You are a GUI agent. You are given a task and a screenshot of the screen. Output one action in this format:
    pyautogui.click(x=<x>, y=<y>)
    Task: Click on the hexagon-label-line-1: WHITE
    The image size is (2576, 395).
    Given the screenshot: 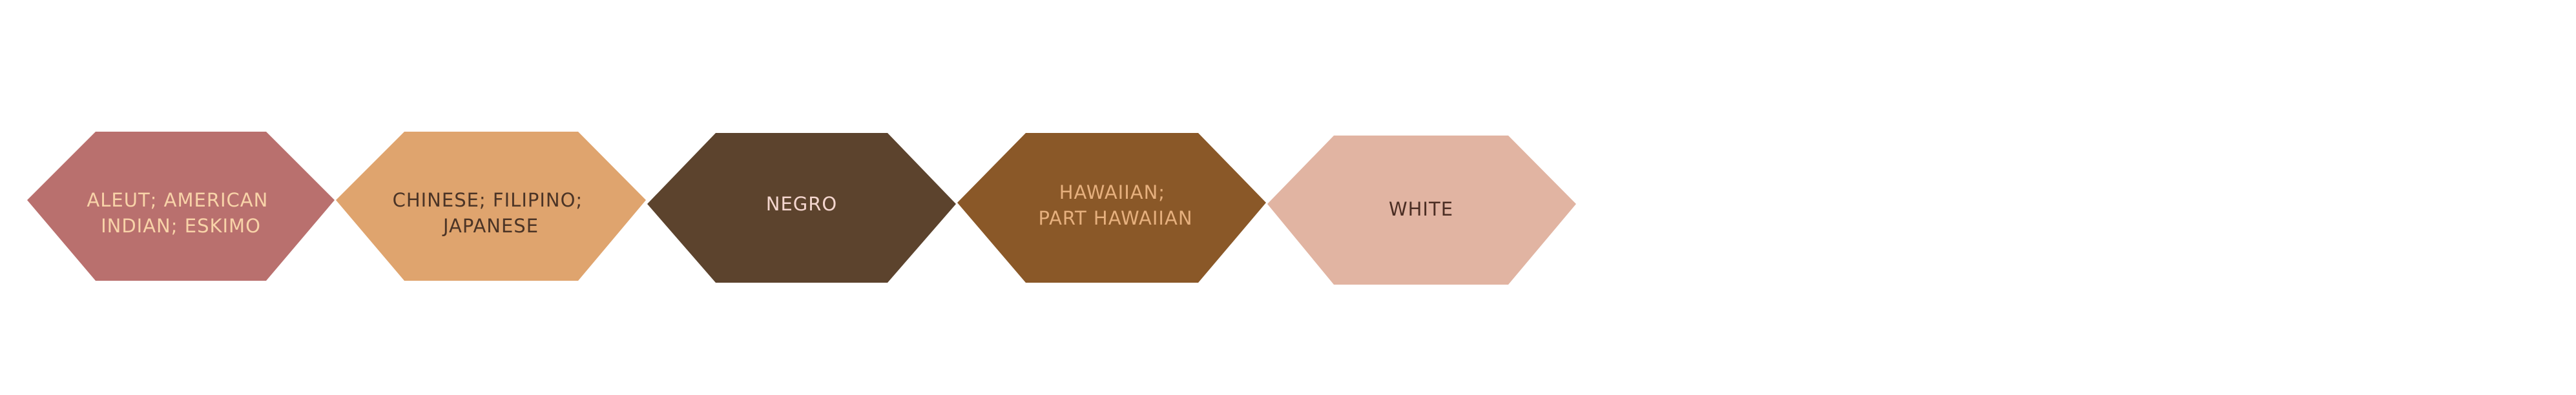 What is the action you would take?
    pyautogui.click(x=1421, y=209)
    